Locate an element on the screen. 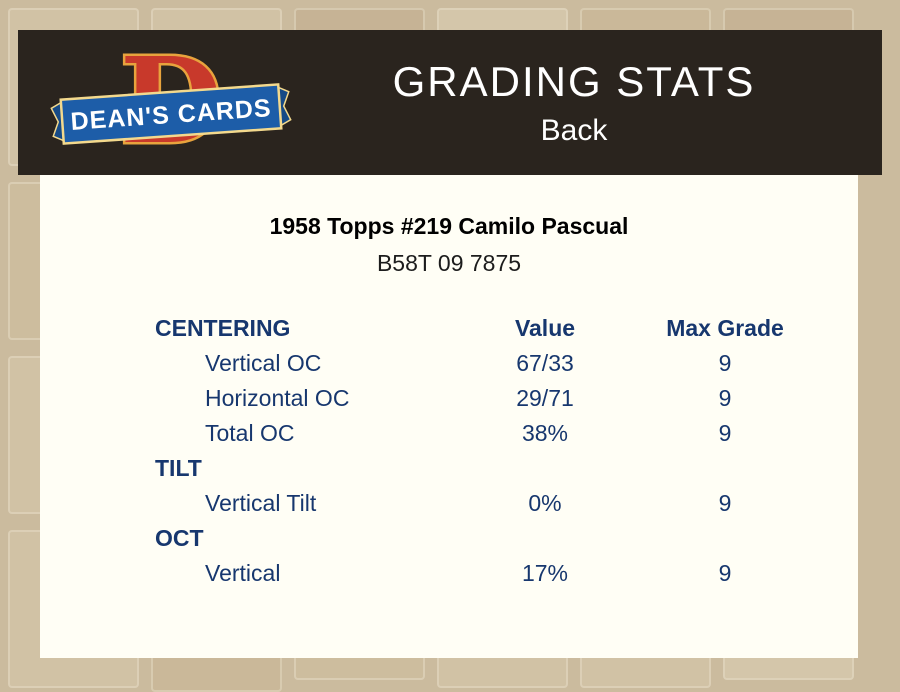 This screenshot has height=692, width=900. row-value: 0% is located at coordinates (545, 503).